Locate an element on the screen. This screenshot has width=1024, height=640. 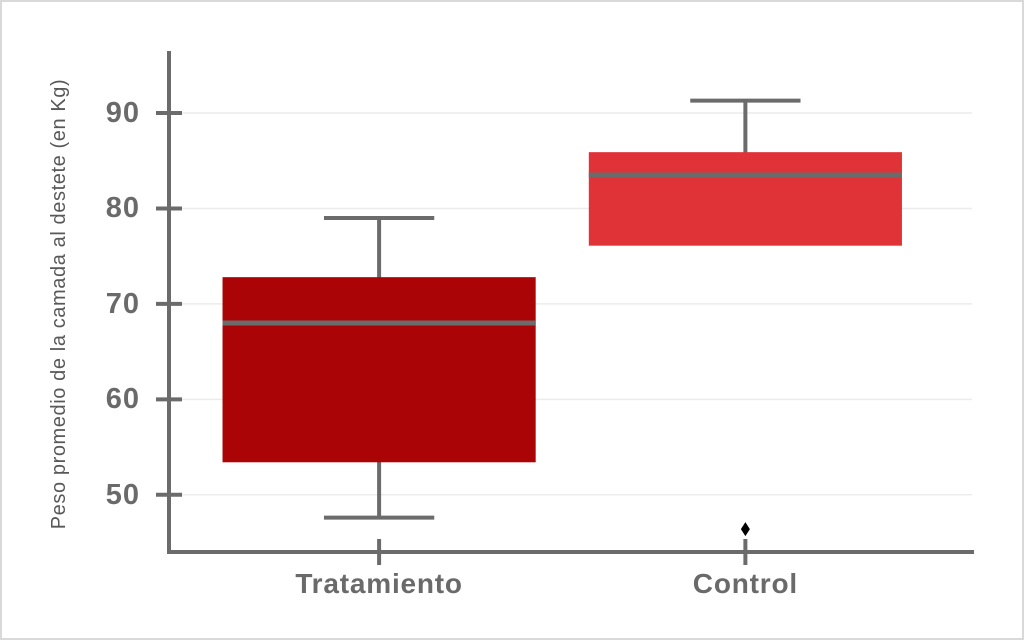
y-tick-label: 70 is located at coordinates (122, 303).